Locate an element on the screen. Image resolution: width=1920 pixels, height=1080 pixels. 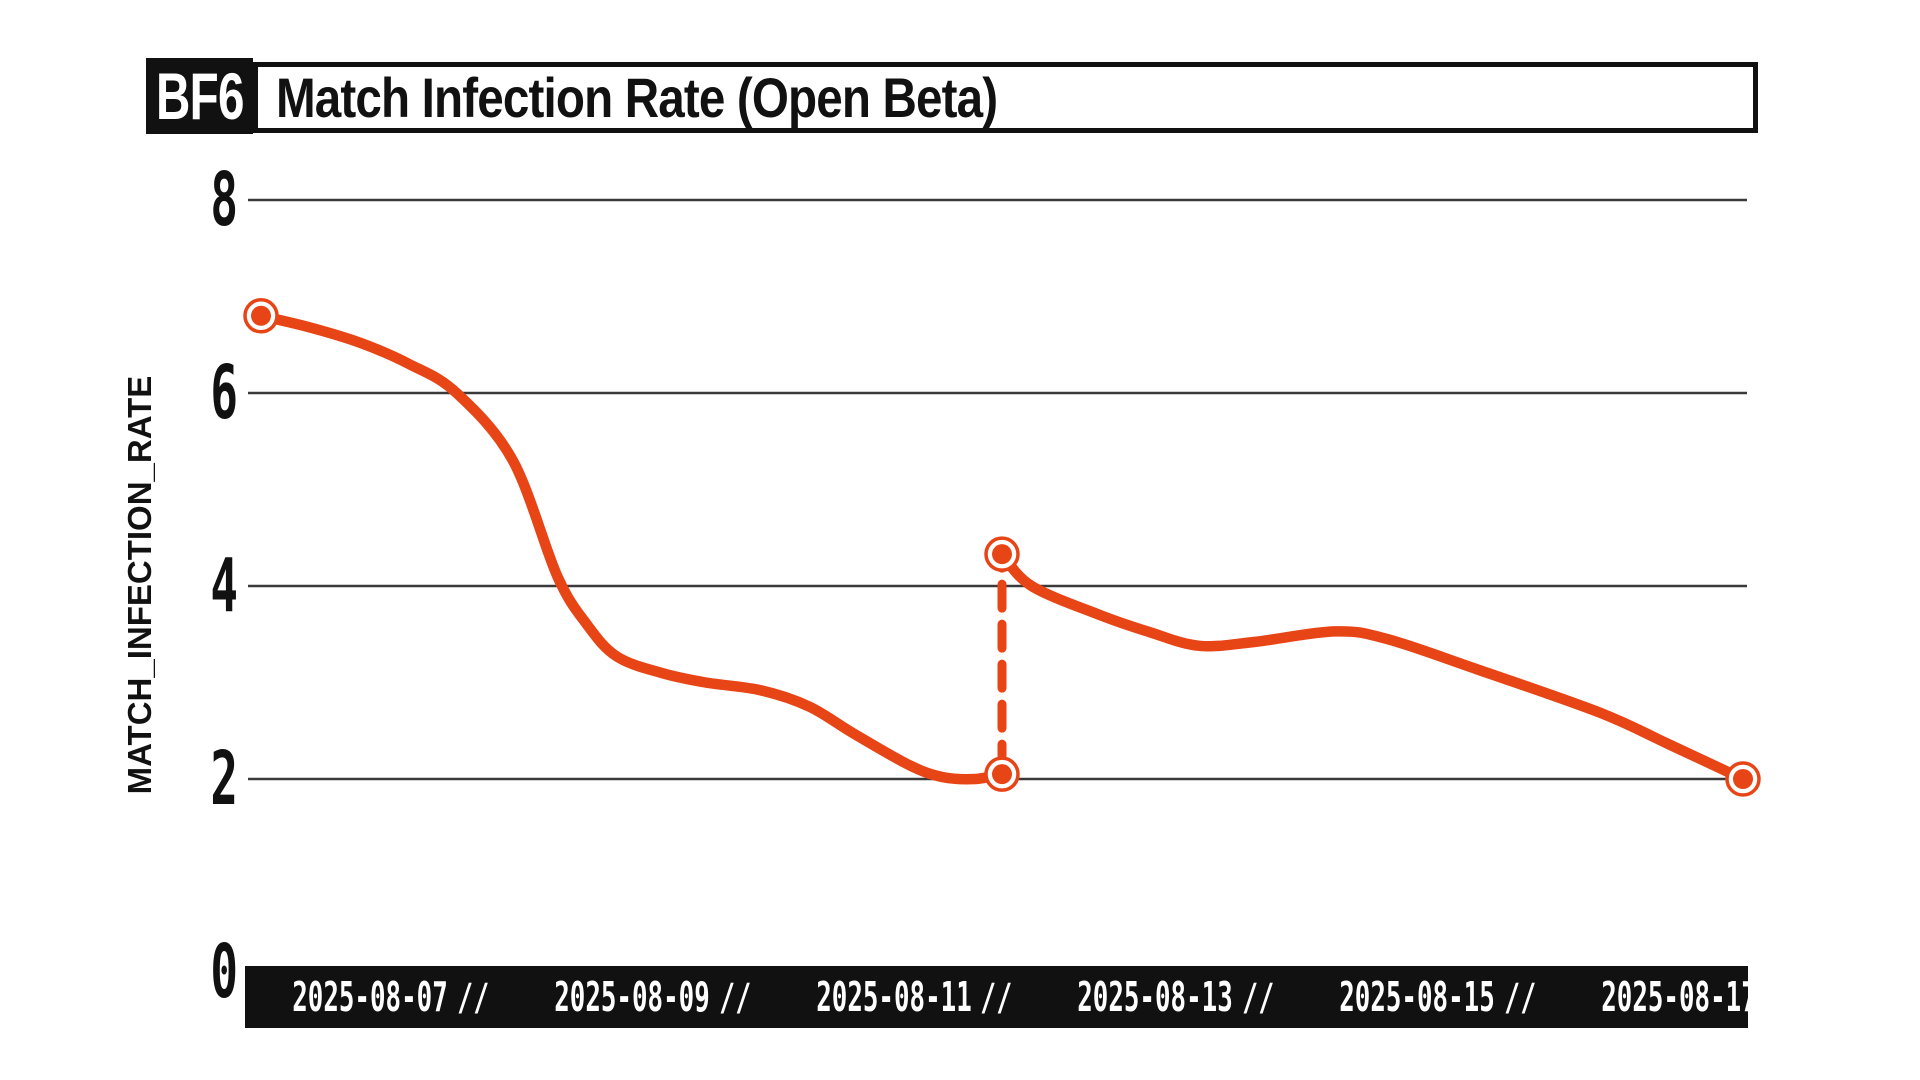
x-axis-date-label: 2025-08-17 is located at coordinates (1679, 997).